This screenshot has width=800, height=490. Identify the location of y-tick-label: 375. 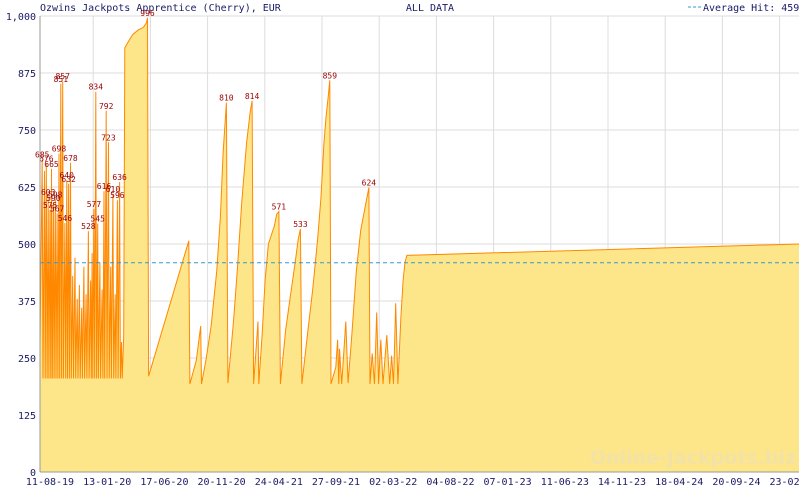
(27, 302).